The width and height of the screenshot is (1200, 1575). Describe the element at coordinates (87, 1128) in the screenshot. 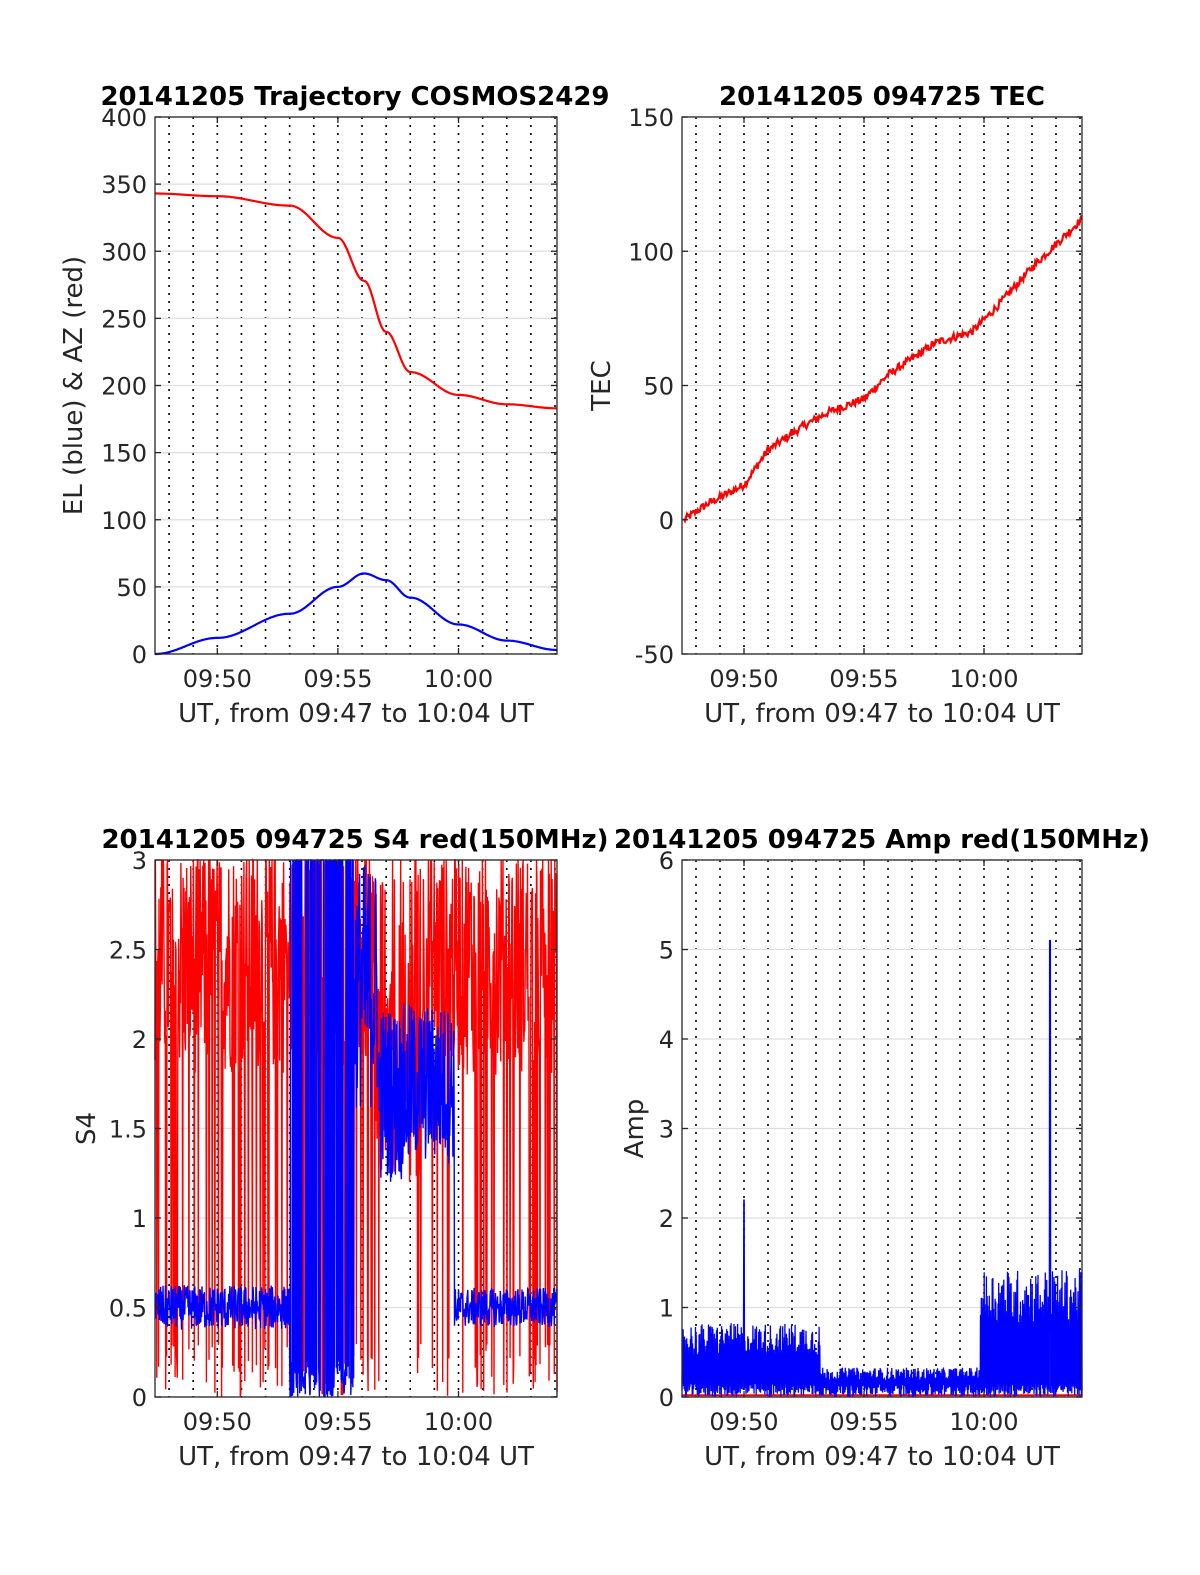

I see `y-axis-label: S4` at that location.